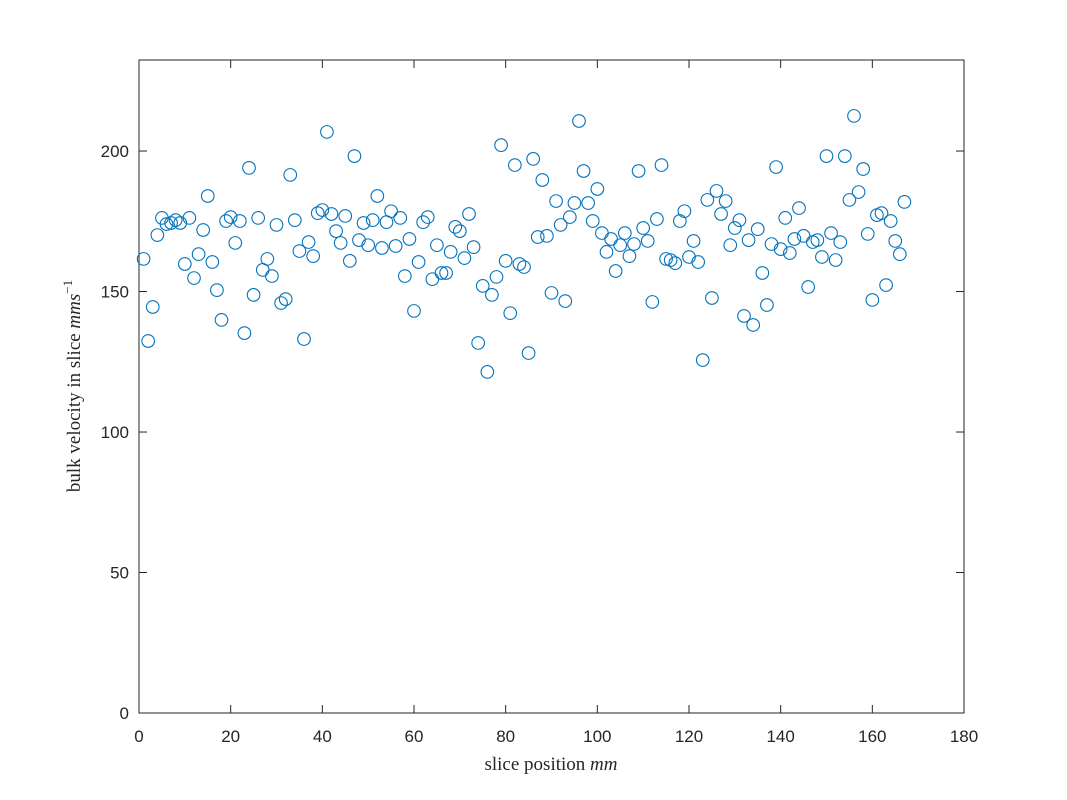 This screenshot has width=1067, height=800. What do you see at coordinates (597, 736) in the screenshot?
I see `x-tick-label: 100` at bounding box center [597, 736].